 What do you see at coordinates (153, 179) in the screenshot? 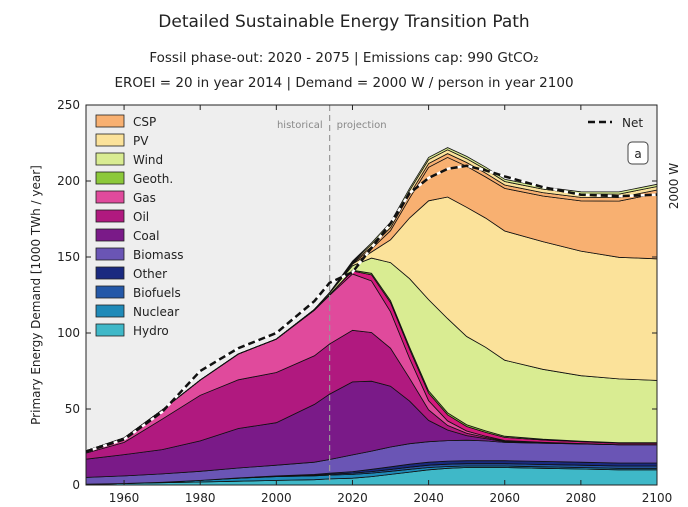
I see `legend-label: Geoth.` at bounding box center [153, 179].